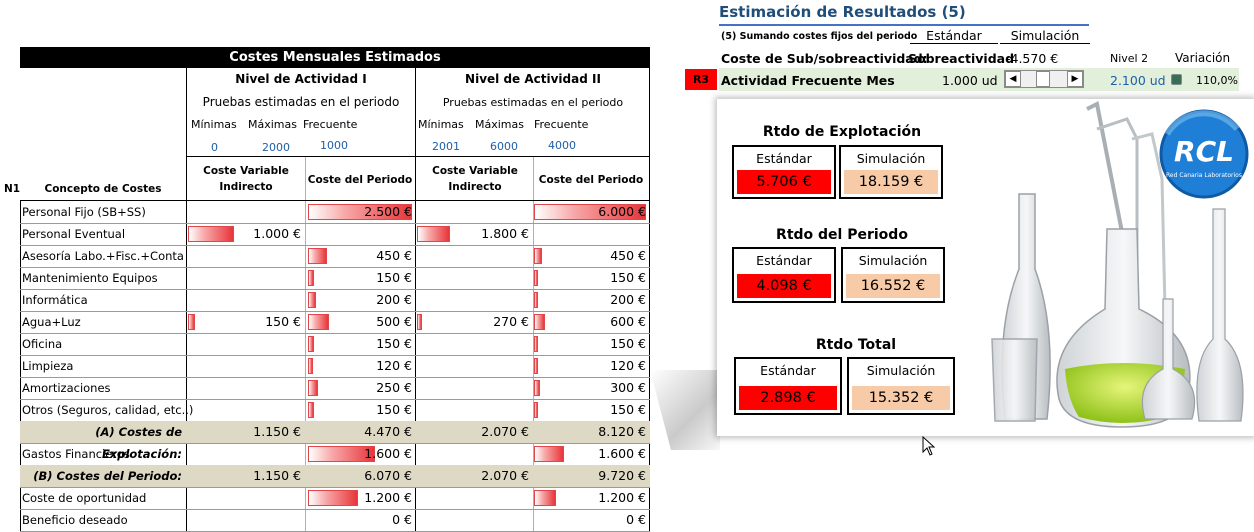 The image size is (1254, 532). Describe the element at coordinates (394, 321) in the screenshot. I see `cell-p1: 500 €` at that location.